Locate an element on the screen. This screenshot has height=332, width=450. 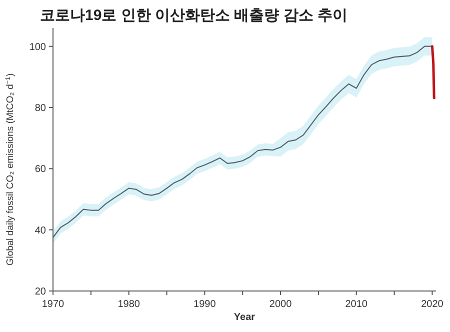
x-tick-label: 2010 is located at coordinates (356, 304).